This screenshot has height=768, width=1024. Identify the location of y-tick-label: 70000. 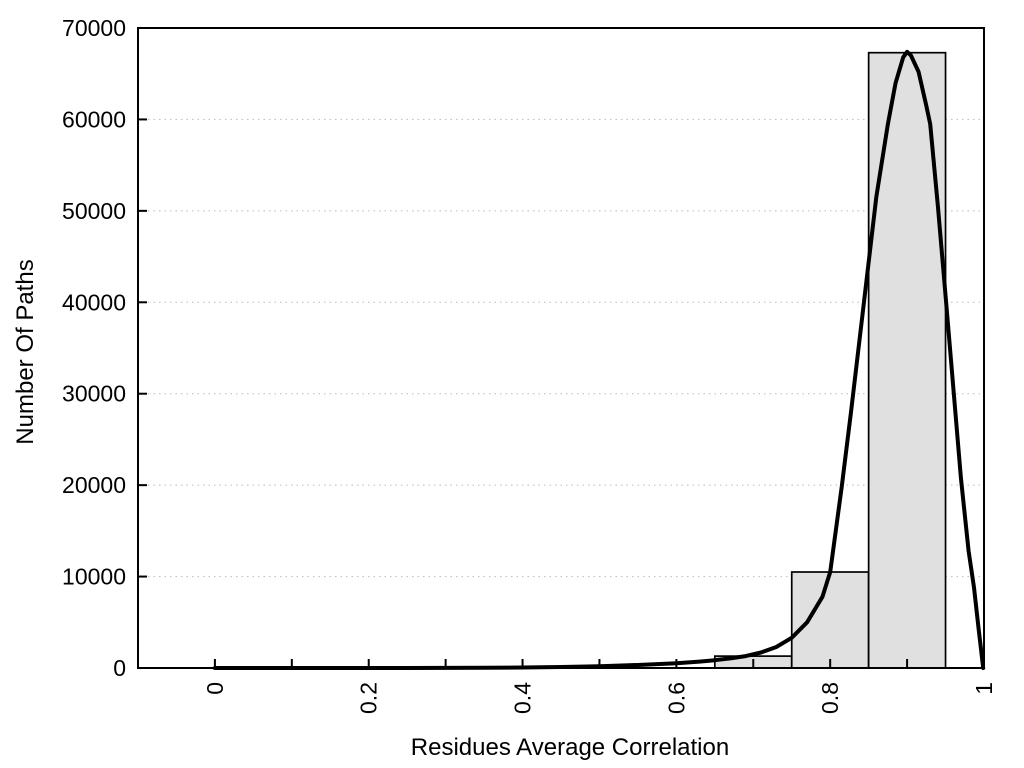
(94, 28).